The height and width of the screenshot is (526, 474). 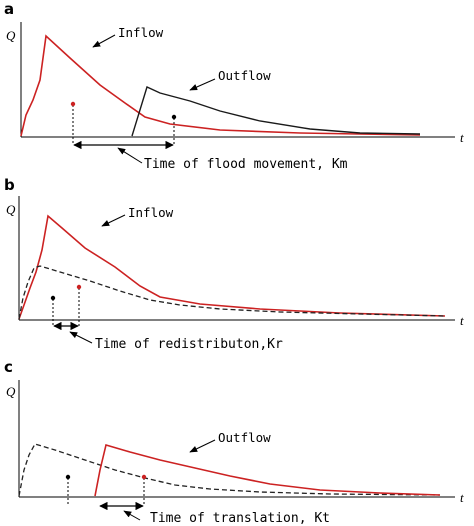 What do you see at coordinates (132, 515) in the screenshot?
I see `panel-c-span-pointer` at bounding box center [132, 515].